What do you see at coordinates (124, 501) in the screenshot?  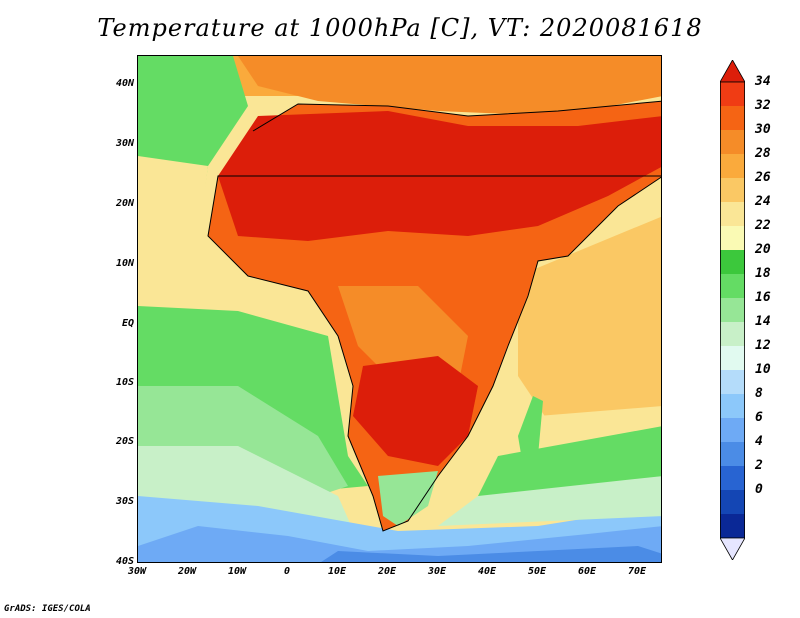 I see `lat-label: 30S` at bounding box center [124, 501].